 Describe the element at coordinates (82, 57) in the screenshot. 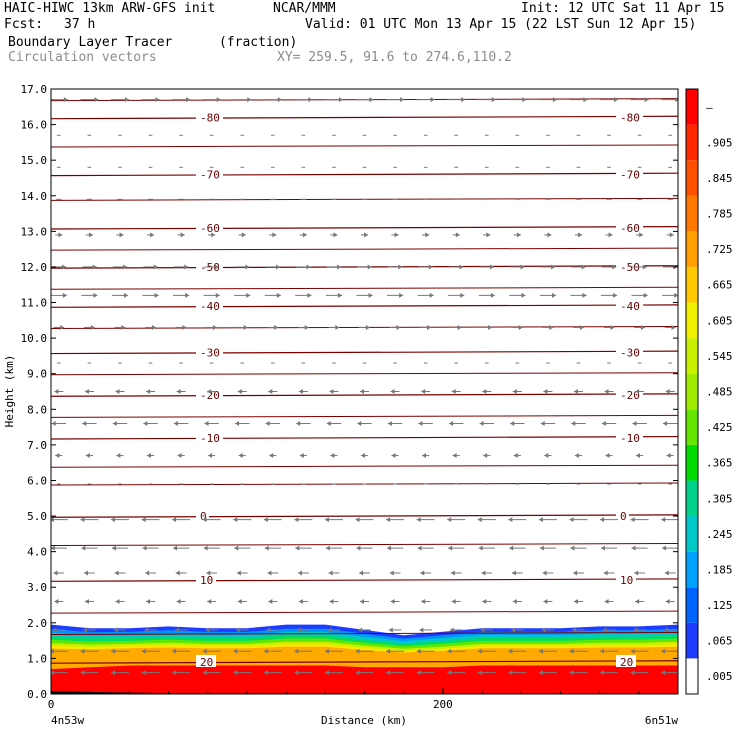

I see `vectors-label: Circulation vectors` at that location.